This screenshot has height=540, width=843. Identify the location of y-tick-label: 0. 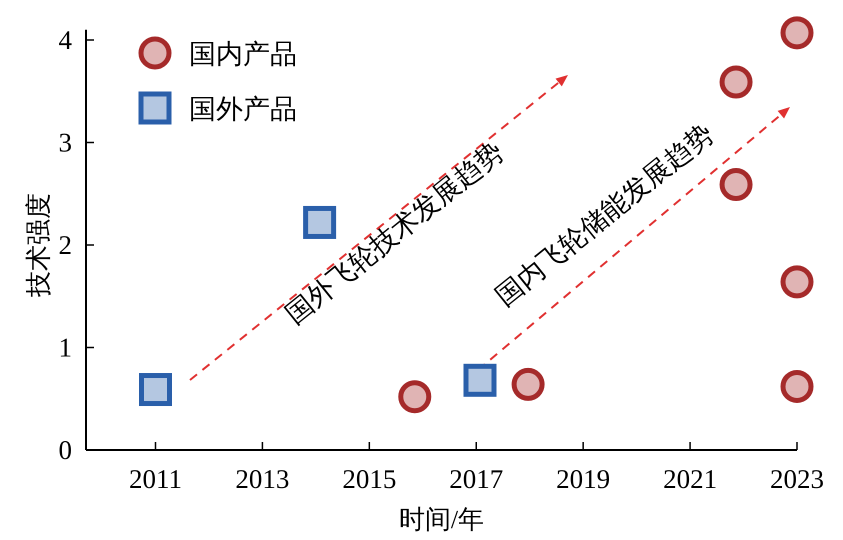
(65, 450).